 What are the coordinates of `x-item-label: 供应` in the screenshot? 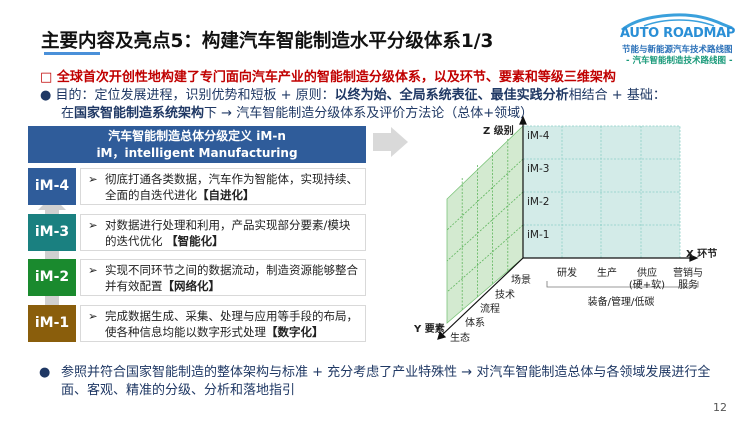 It's located at (647, 273).